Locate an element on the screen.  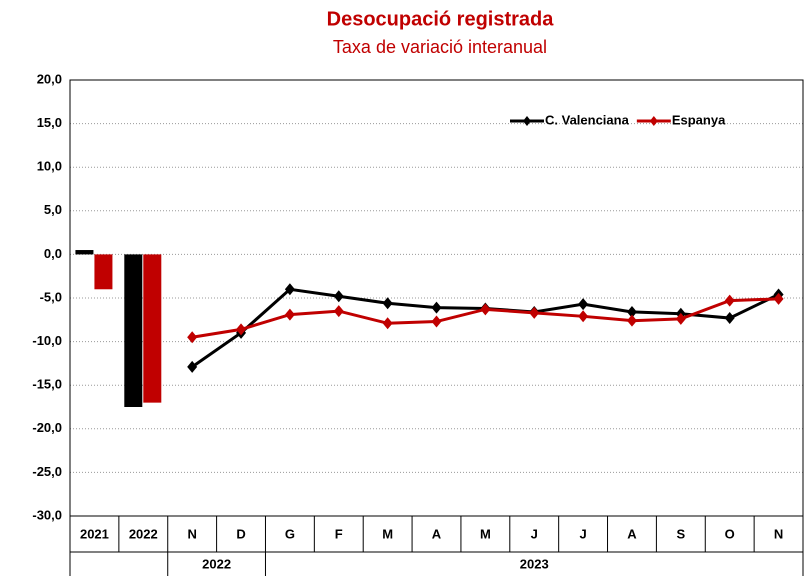
x-tick-label: D is located at coordinates (240, 533).